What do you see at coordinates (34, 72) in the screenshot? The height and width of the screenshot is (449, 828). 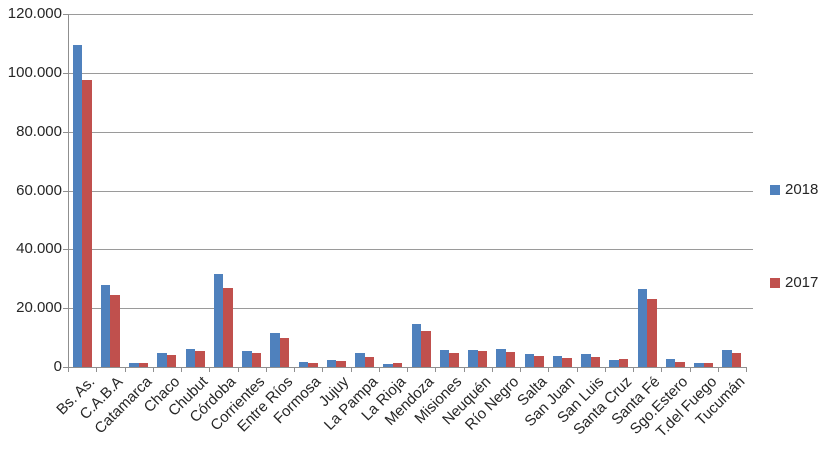 I see `y-tick-label: 100.000` at bounding box center [34, 72].